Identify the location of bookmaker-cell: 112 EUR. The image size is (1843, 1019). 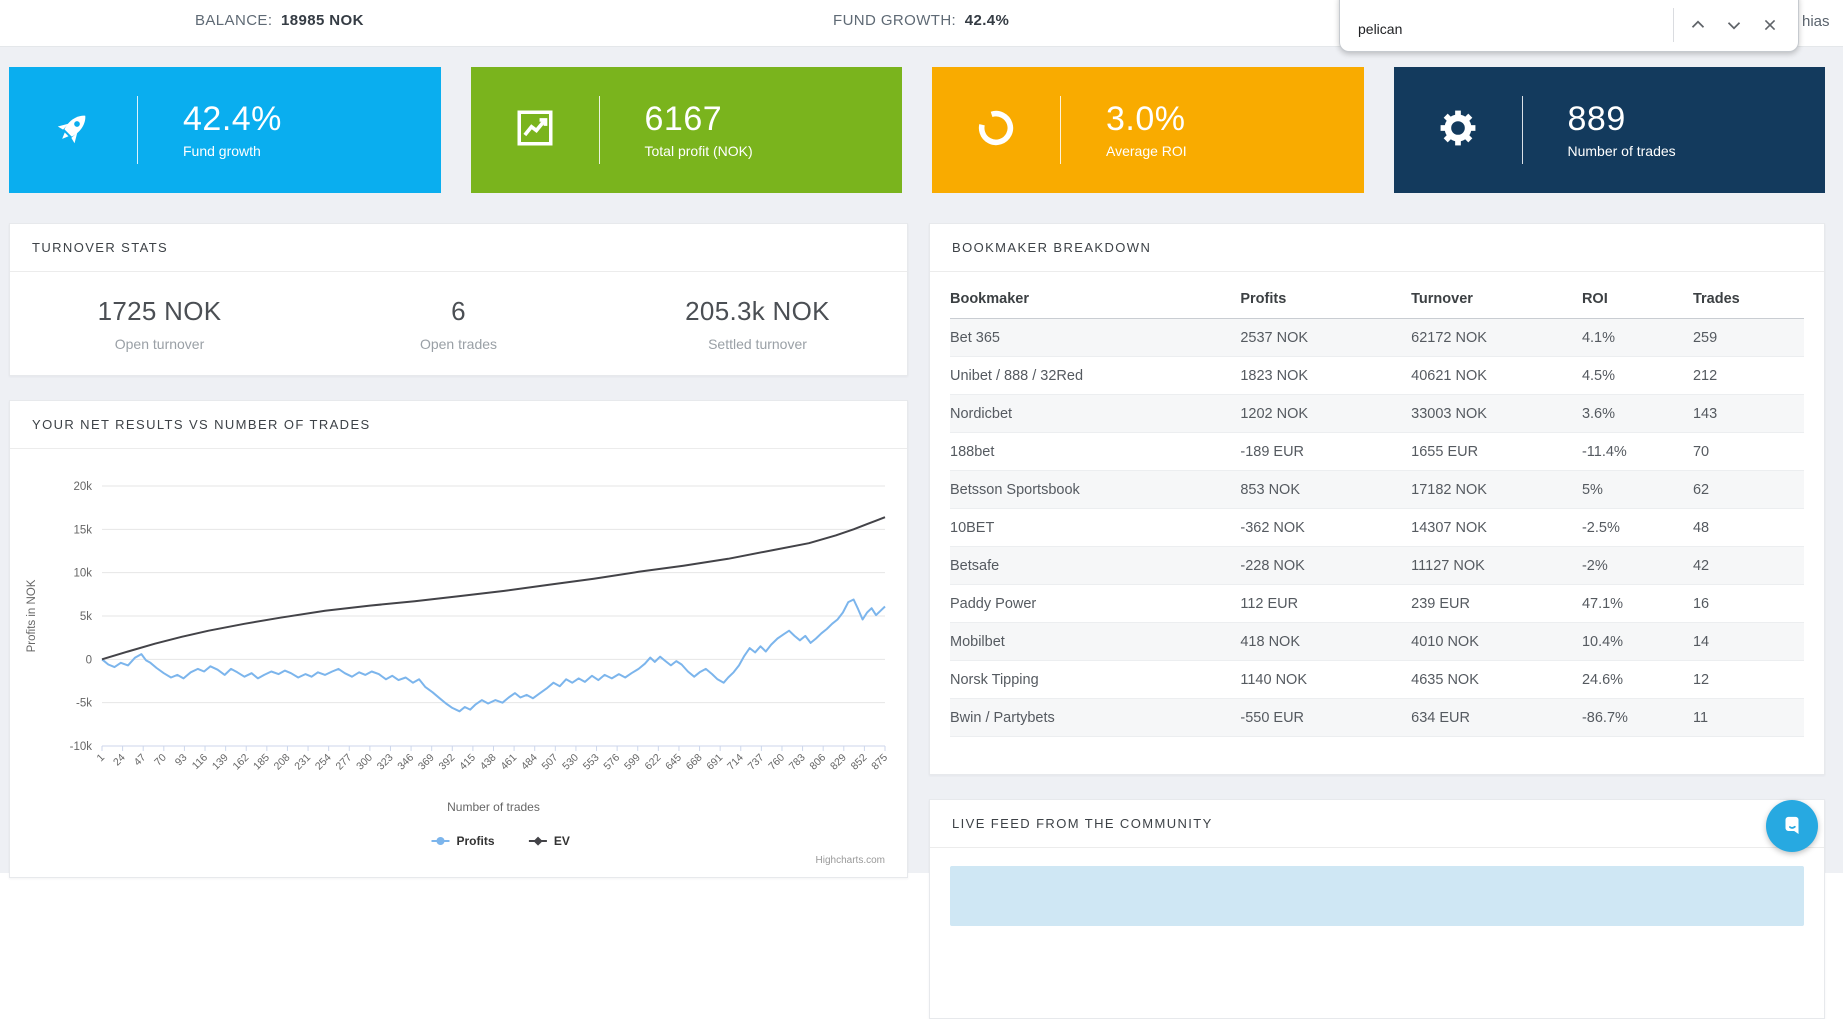
(1326, 603).